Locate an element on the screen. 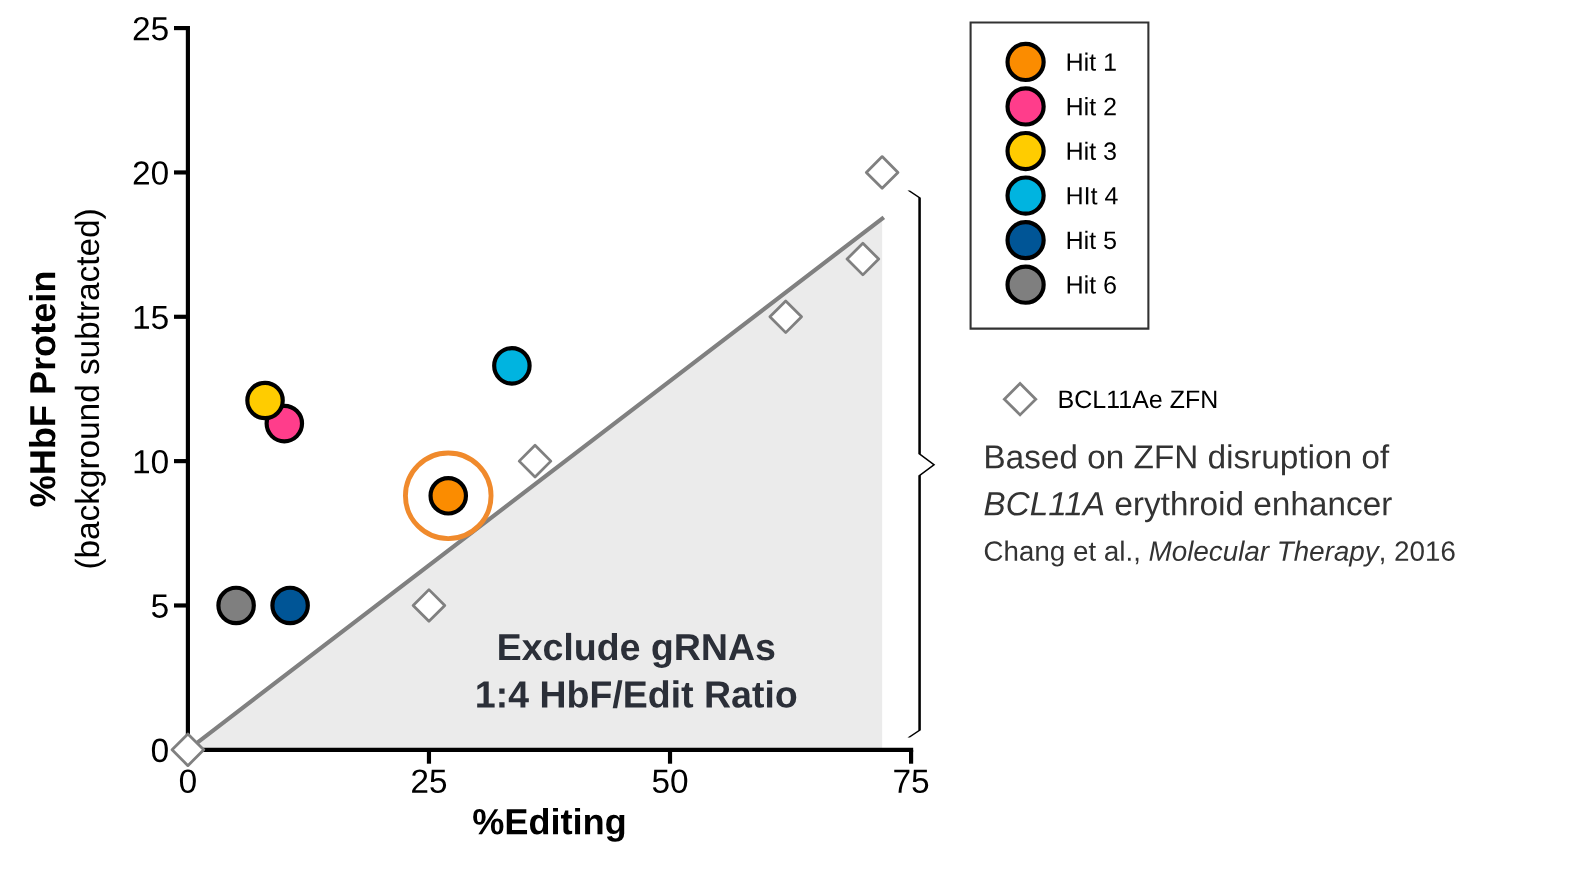 The width and height of the screenshot is (1579, 878). x-axis-title: %Editing is located at coordinates (549, 824).